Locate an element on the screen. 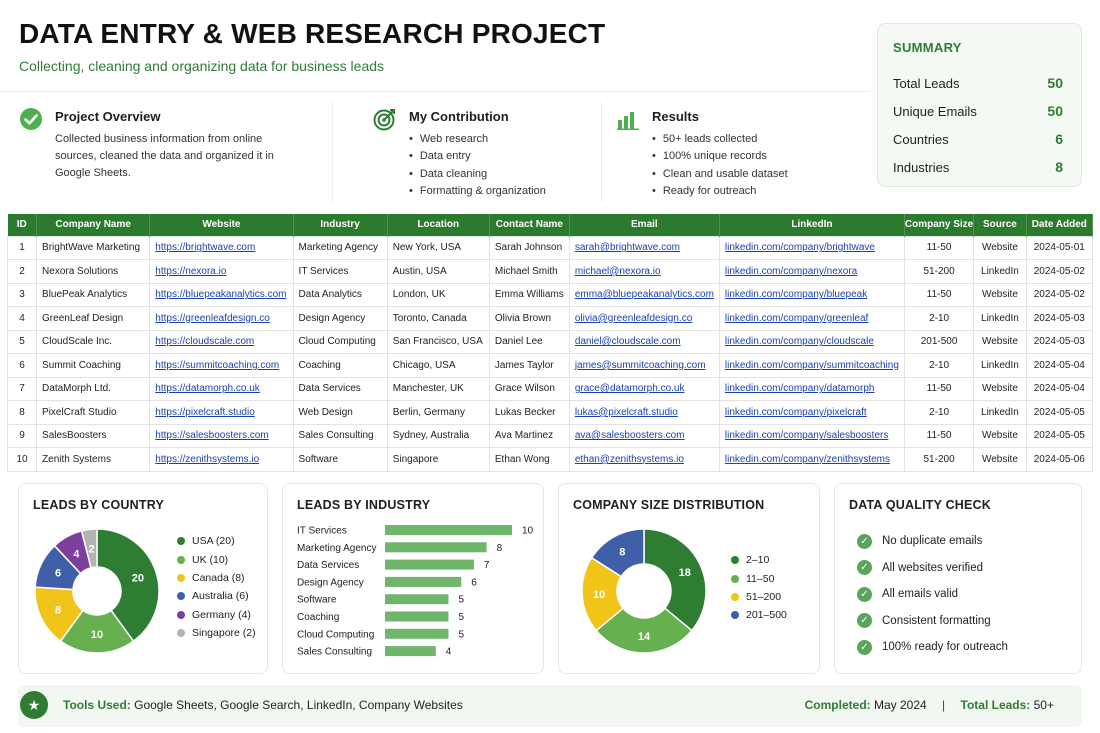 This screenshot has height=733, width=1100. column-header: ID is located at coordinates (22, 225).